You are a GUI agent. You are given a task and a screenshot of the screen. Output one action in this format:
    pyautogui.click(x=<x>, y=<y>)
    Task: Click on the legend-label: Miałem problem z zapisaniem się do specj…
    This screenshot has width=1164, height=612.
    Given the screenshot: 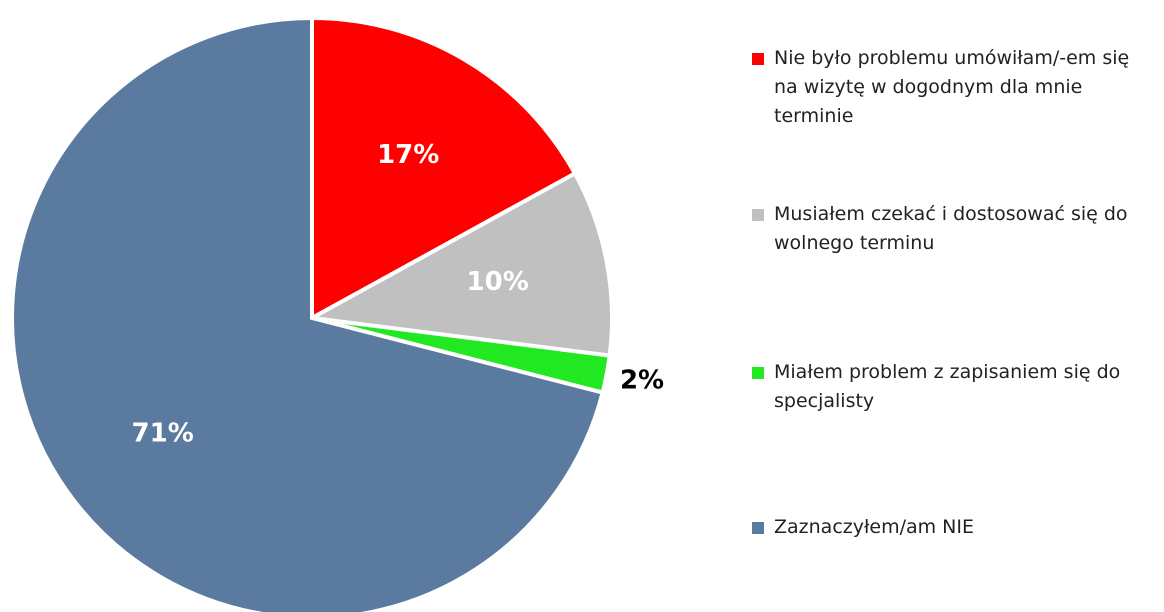 What is the action you would take?
    pyautogui.click(x=947, y=386)
    